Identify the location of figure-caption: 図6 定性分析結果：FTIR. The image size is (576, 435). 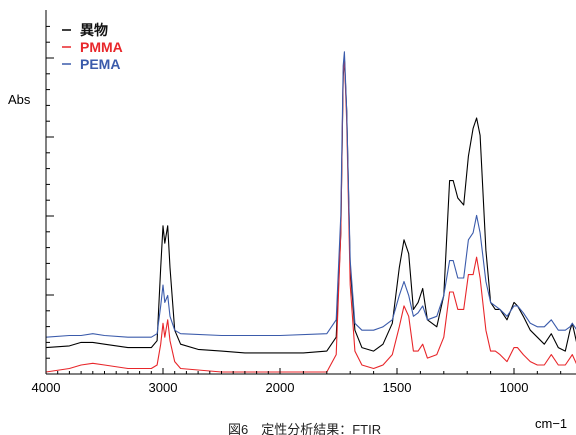
(304, 428).